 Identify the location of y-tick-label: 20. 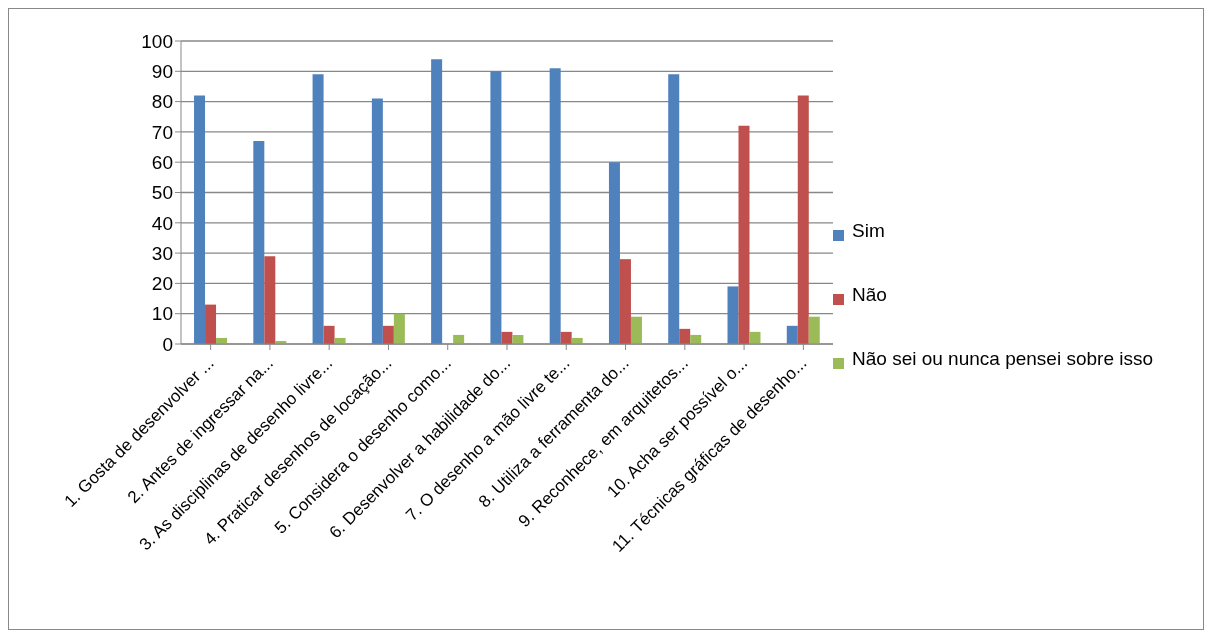
(162, 284).